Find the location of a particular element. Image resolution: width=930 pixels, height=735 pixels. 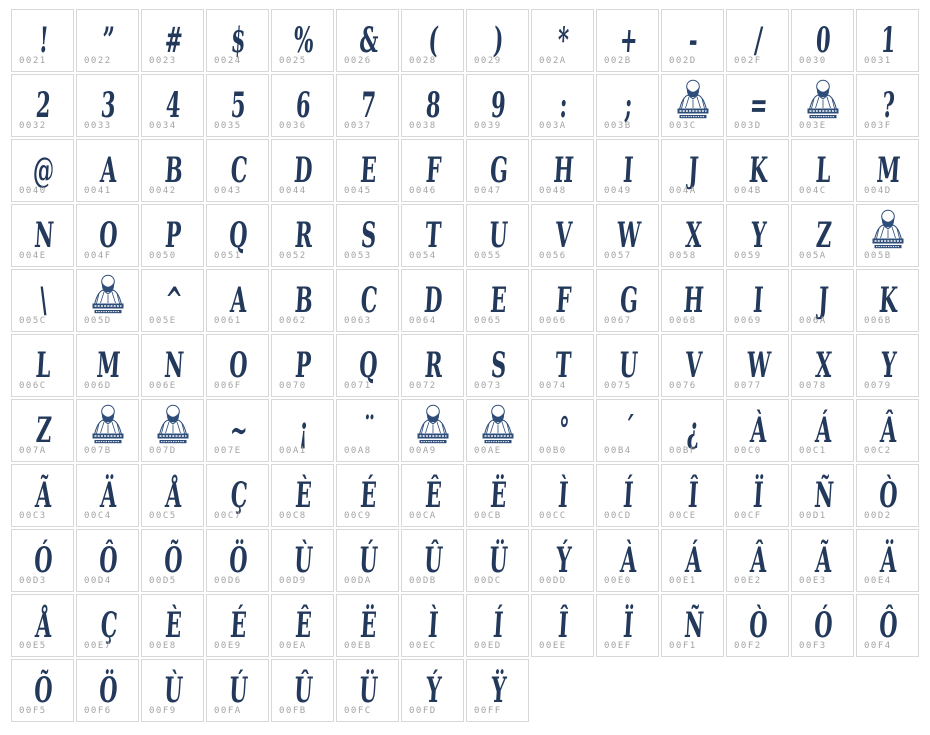

glyph-cell: + 002B is located at coordinates (627, 40).